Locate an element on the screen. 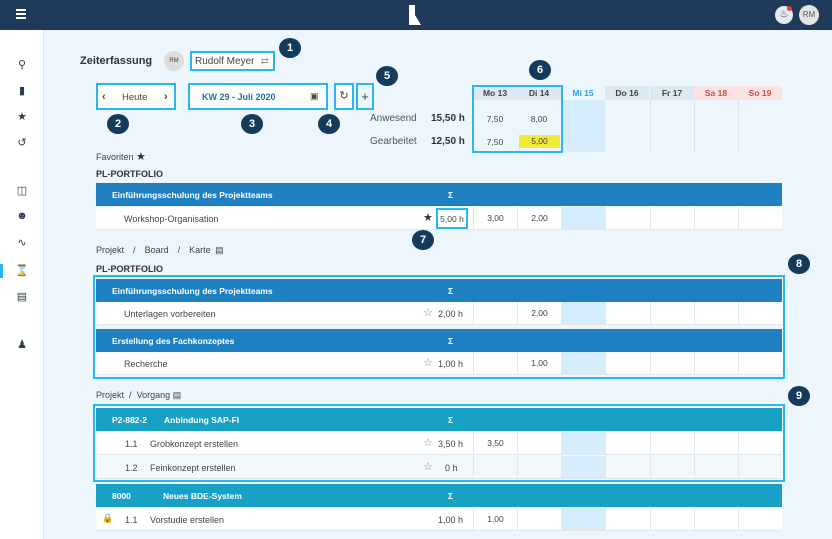 This screenshot has height=539, width=832. refresh-button: ↻ is located at coordinates (344, 96).